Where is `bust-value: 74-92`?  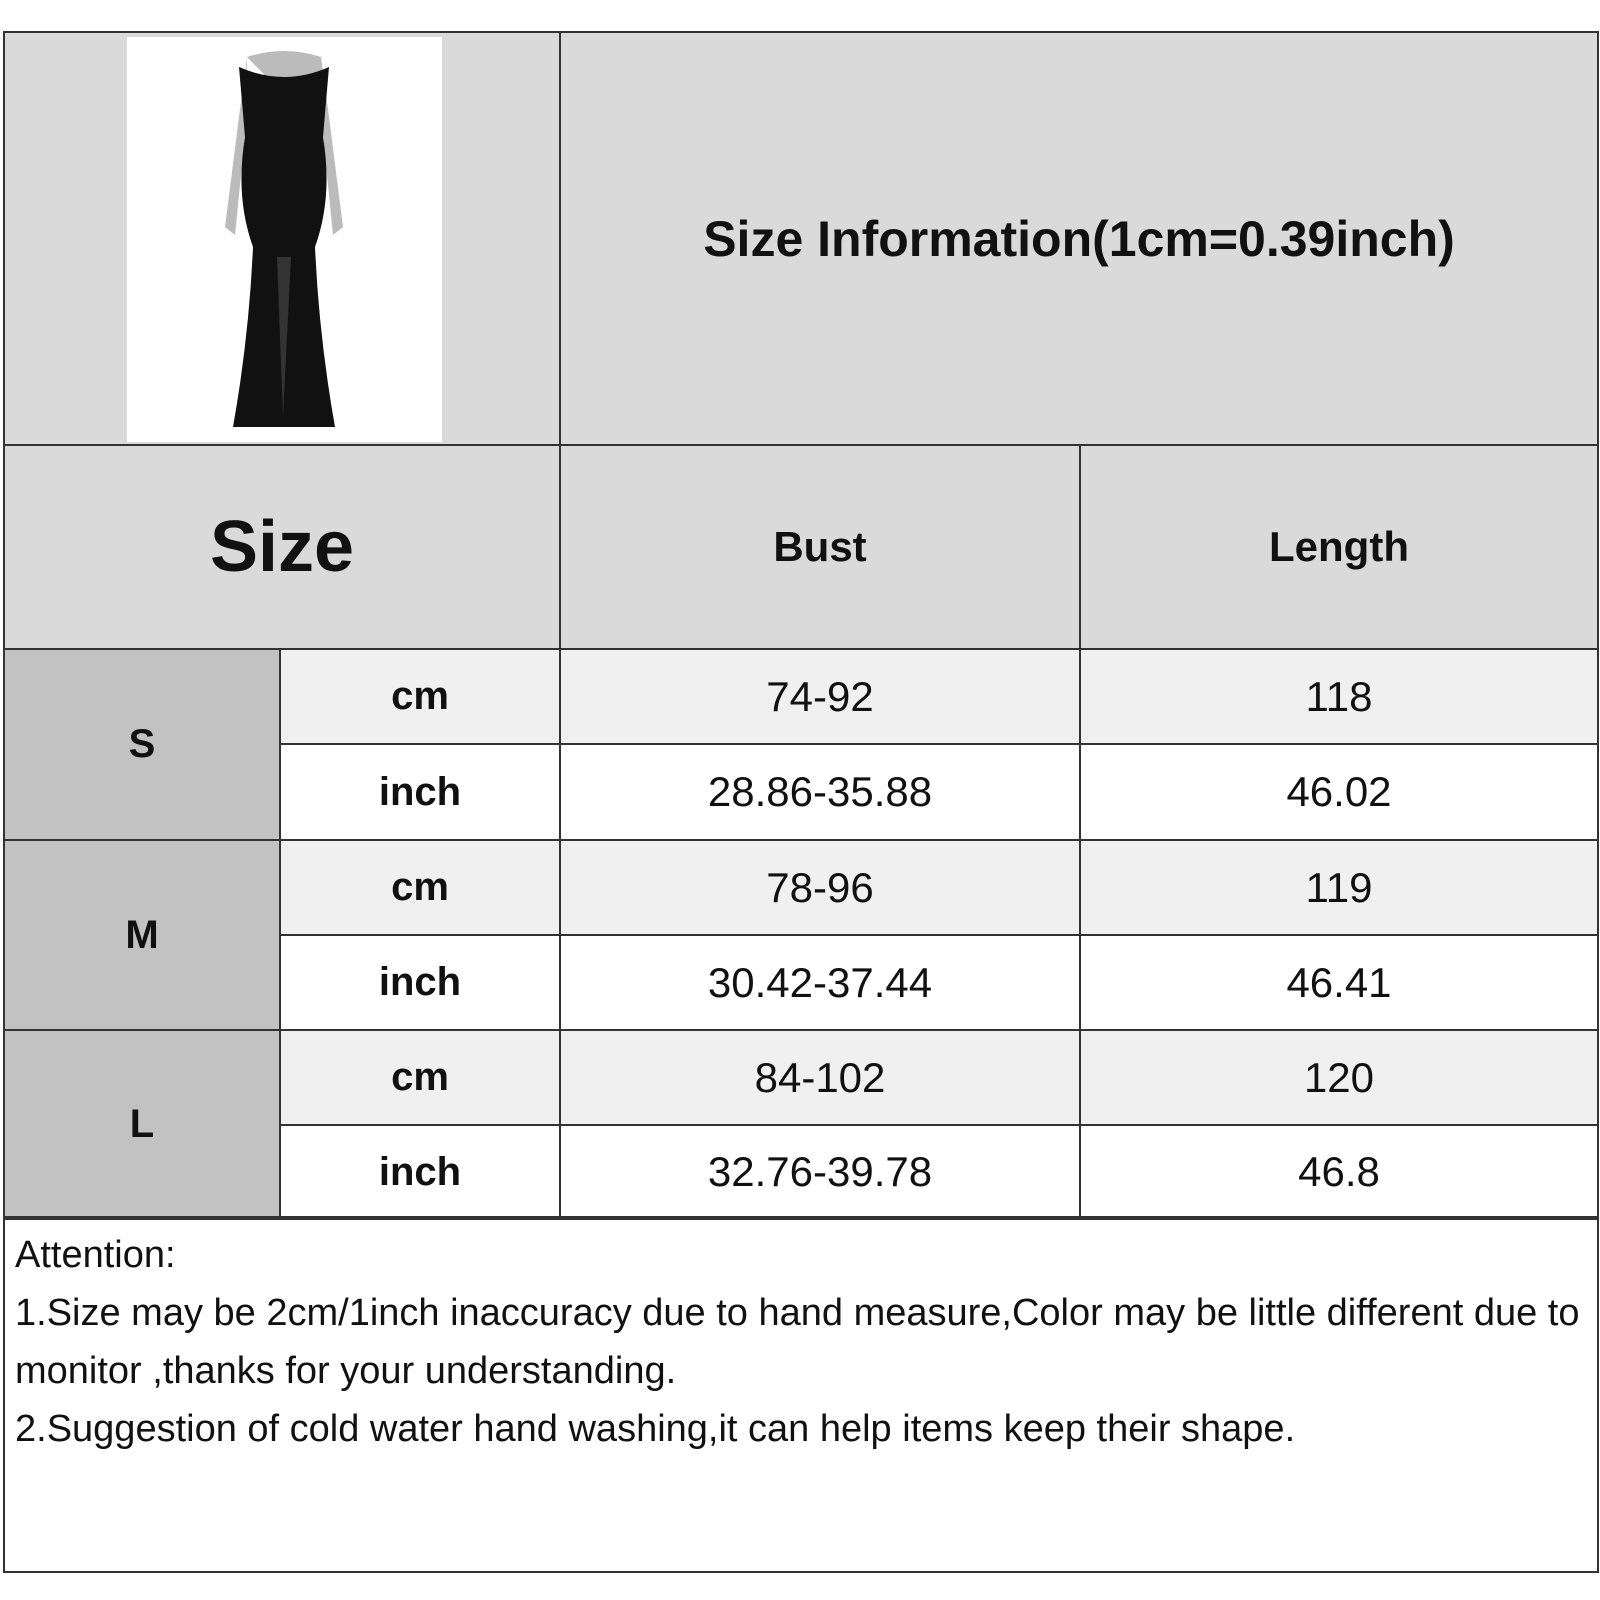 bust-value: 74-92 is located at coordinates (820, 696).